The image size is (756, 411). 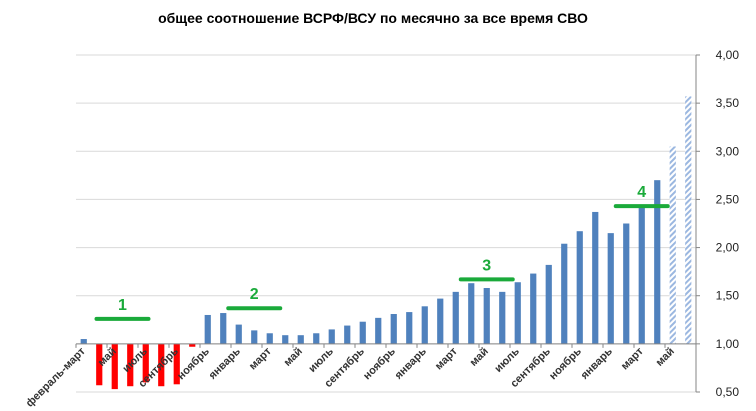 I want to click on y-tick-labels: 0,50 1,00 1,50 2,00 2,50 3,00 3,50 4,00, so click(x=728, y=223).